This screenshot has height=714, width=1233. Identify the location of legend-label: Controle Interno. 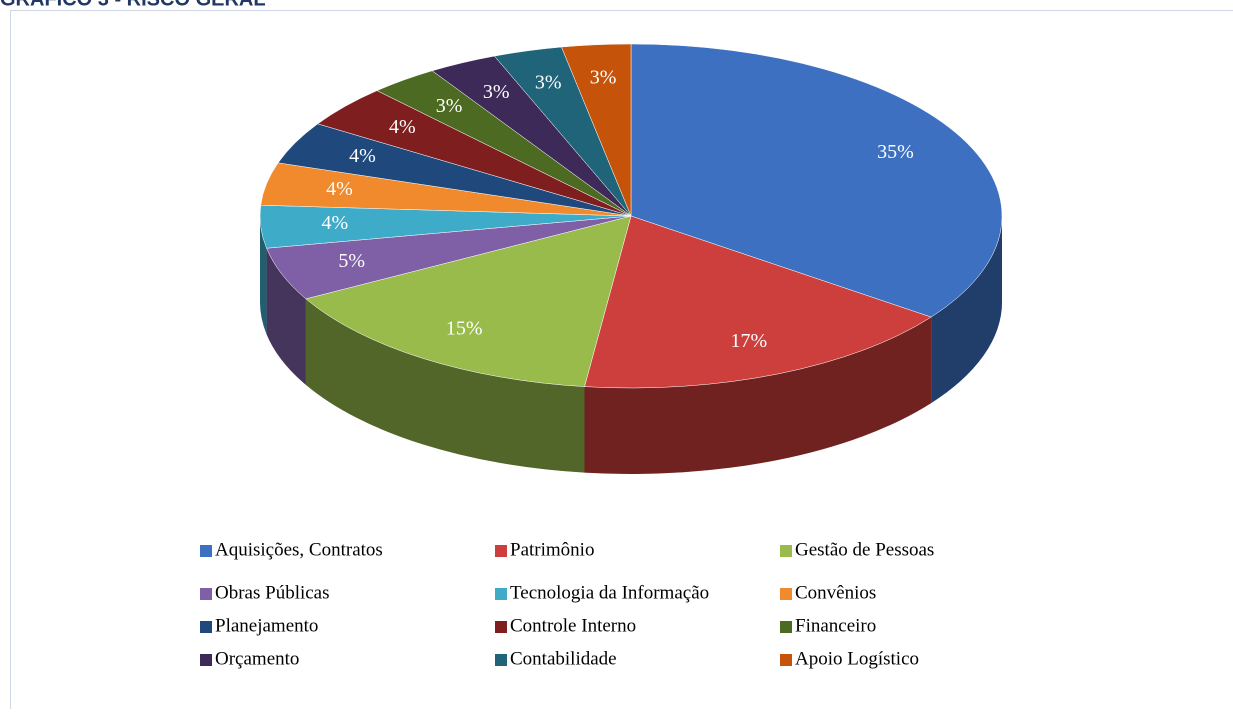
(573, 625).